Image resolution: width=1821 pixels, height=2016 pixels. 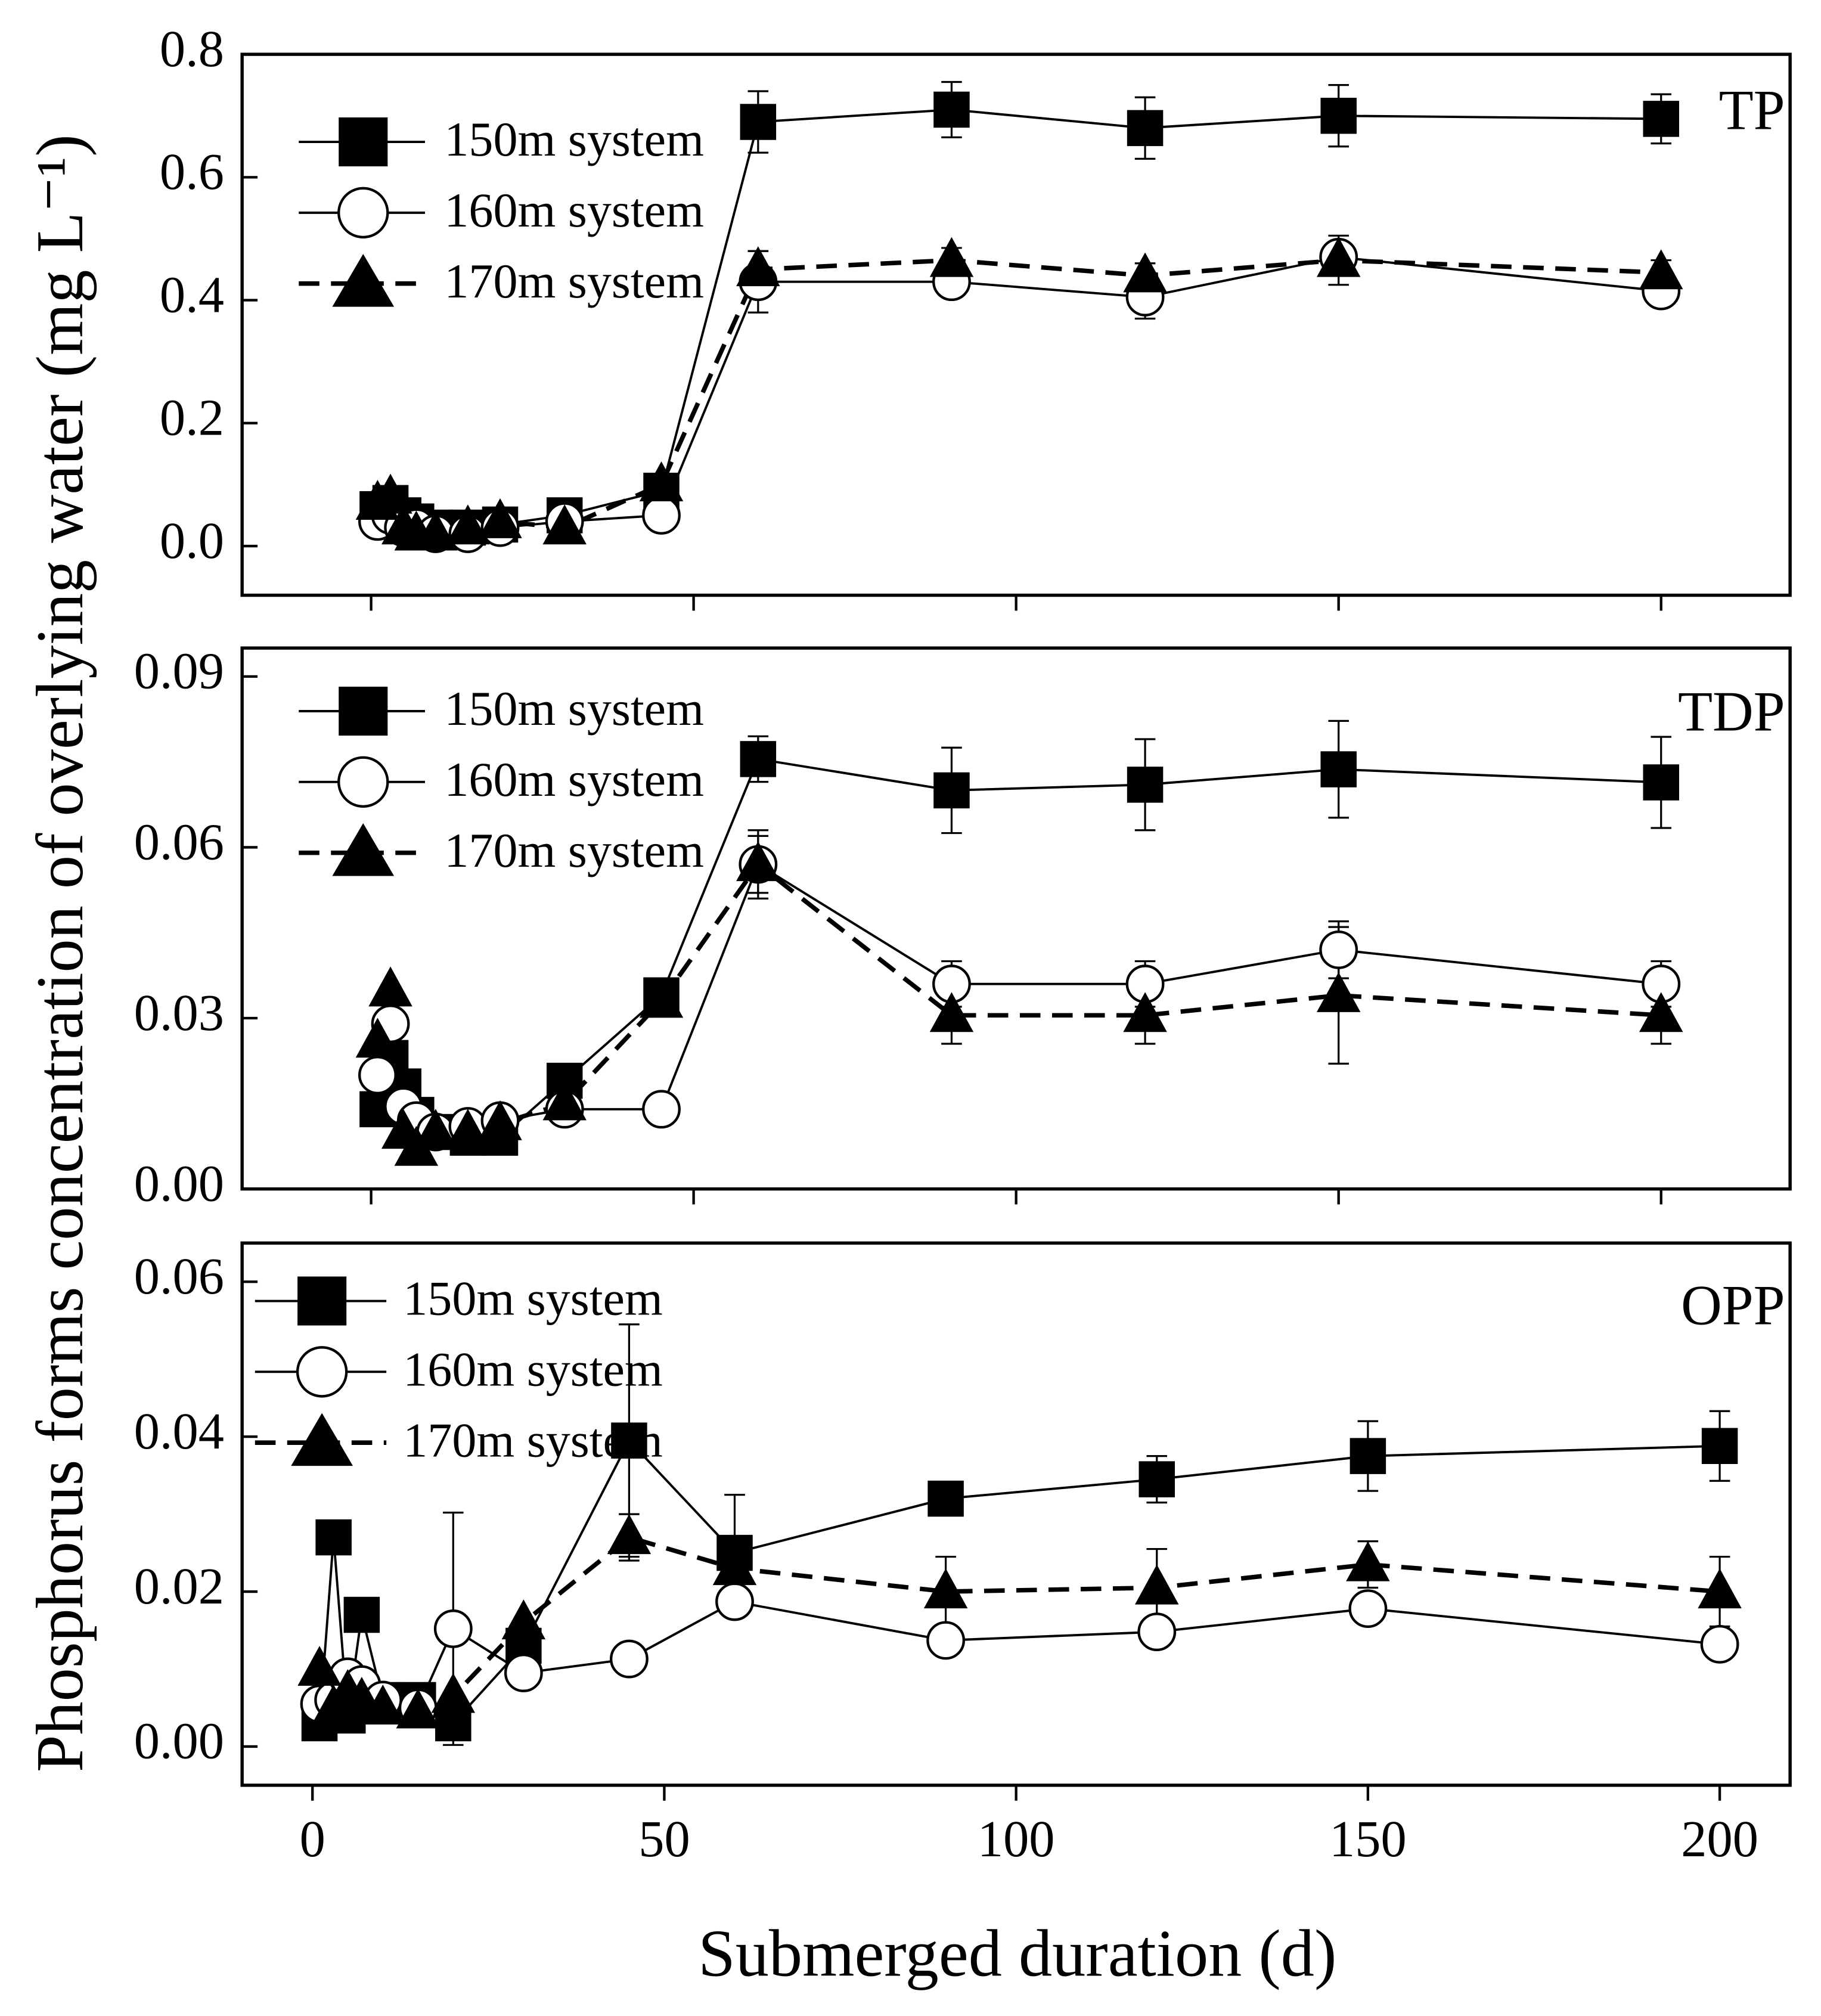 What do you see at coordinates (179, 1012) in the screenshot?
I see `y-tick-label: 0.03` at bounding box center [179, 1012].